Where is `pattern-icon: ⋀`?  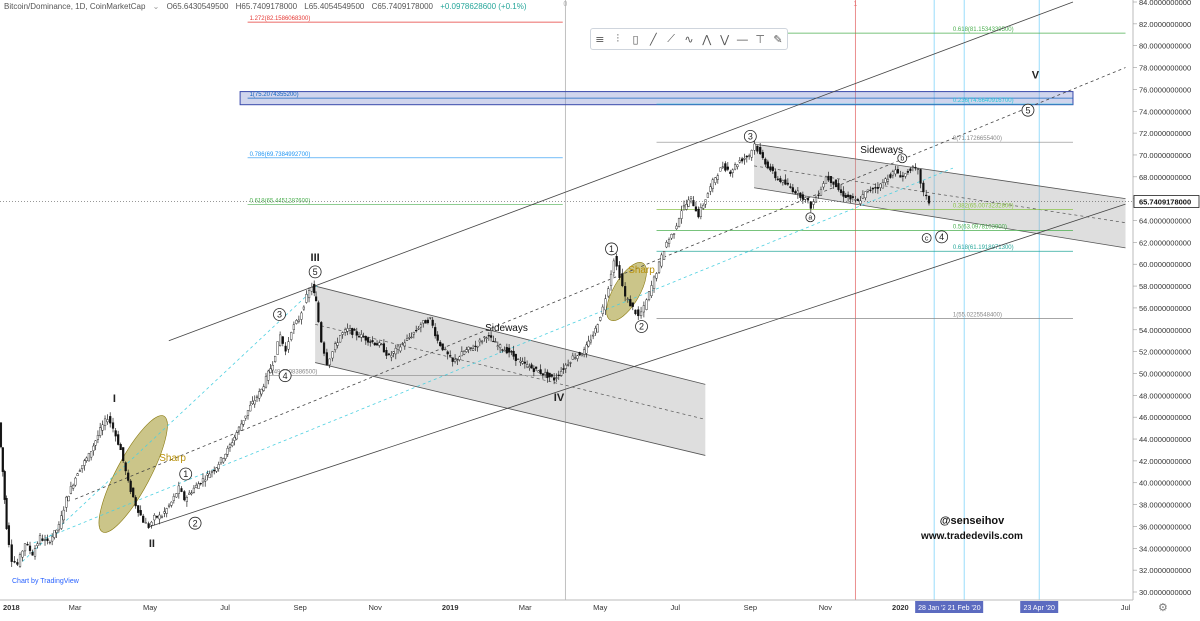 pattern-icon: ⋀ is located at coordinates (707, 39).